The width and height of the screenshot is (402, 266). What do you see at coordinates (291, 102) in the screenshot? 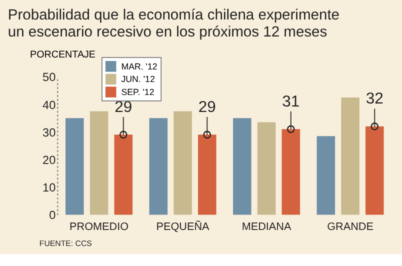
I see `data-label: 31` at bounding box center [291, 102].